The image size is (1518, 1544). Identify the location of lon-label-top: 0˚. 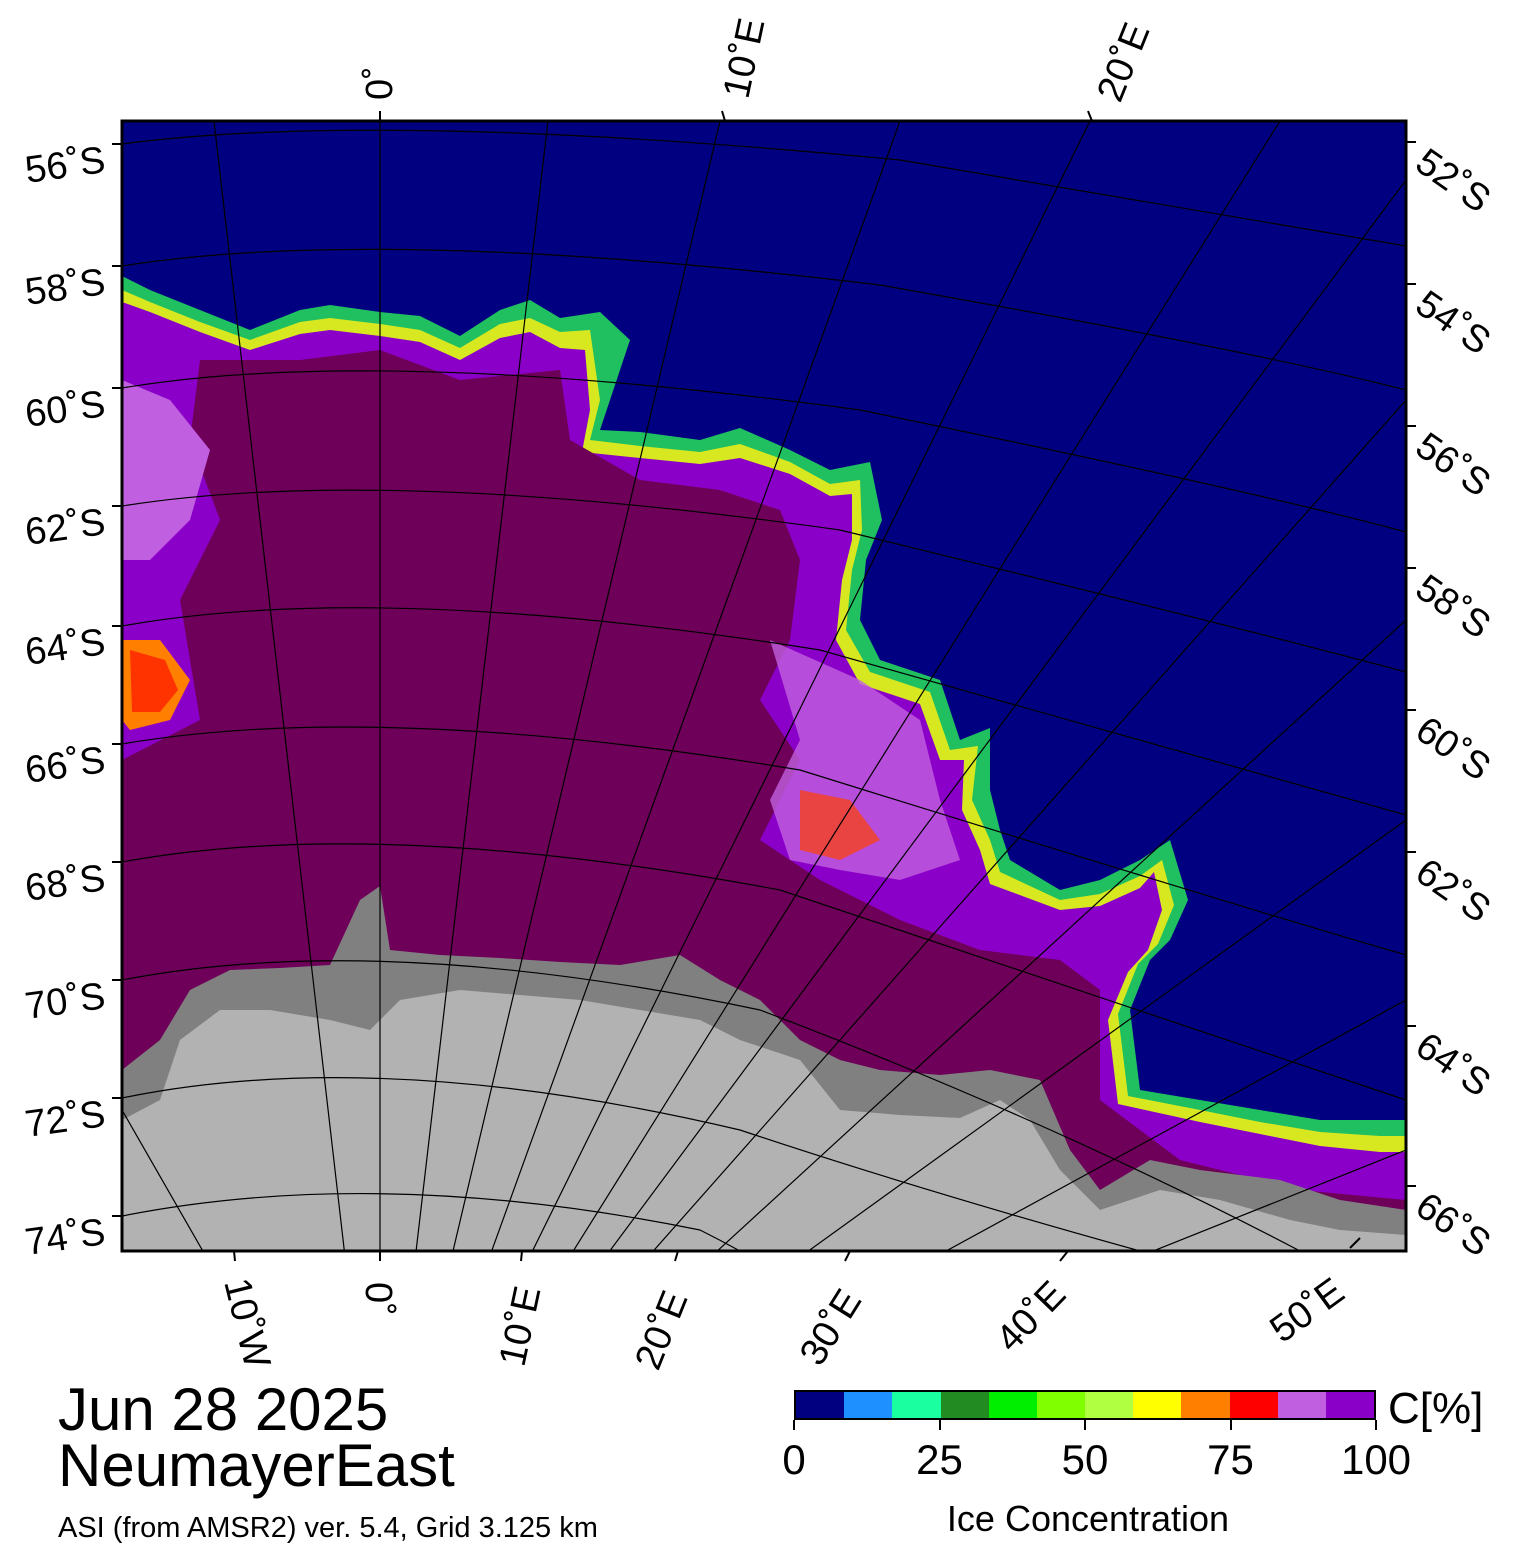
(380, 83).